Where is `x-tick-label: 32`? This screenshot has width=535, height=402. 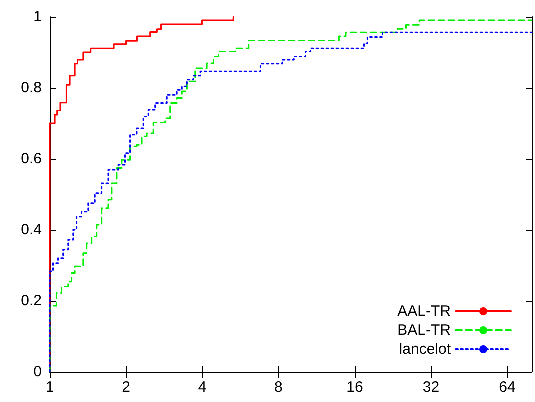
x-tick-label: 32 is located at coordinates (431, 387).